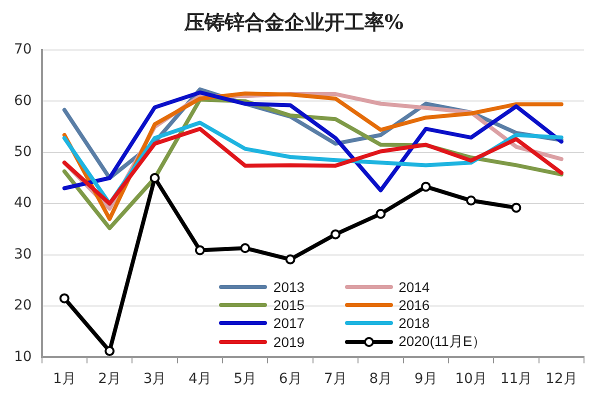  Describe the element at coordinates (335, 379) in the screenshot. I see `x-tick-label: 7月` at that location.